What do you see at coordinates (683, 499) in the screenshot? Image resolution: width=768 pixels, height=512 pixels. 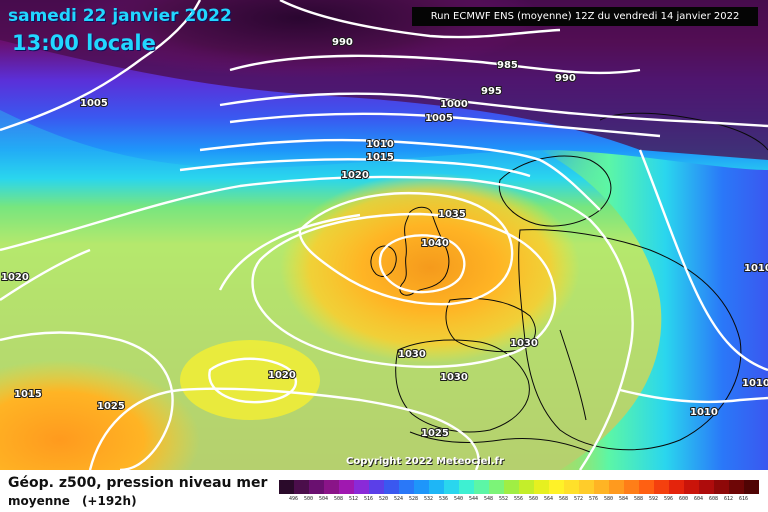 I see `scale-tick-label: 600` at bounding box center [683, 499].